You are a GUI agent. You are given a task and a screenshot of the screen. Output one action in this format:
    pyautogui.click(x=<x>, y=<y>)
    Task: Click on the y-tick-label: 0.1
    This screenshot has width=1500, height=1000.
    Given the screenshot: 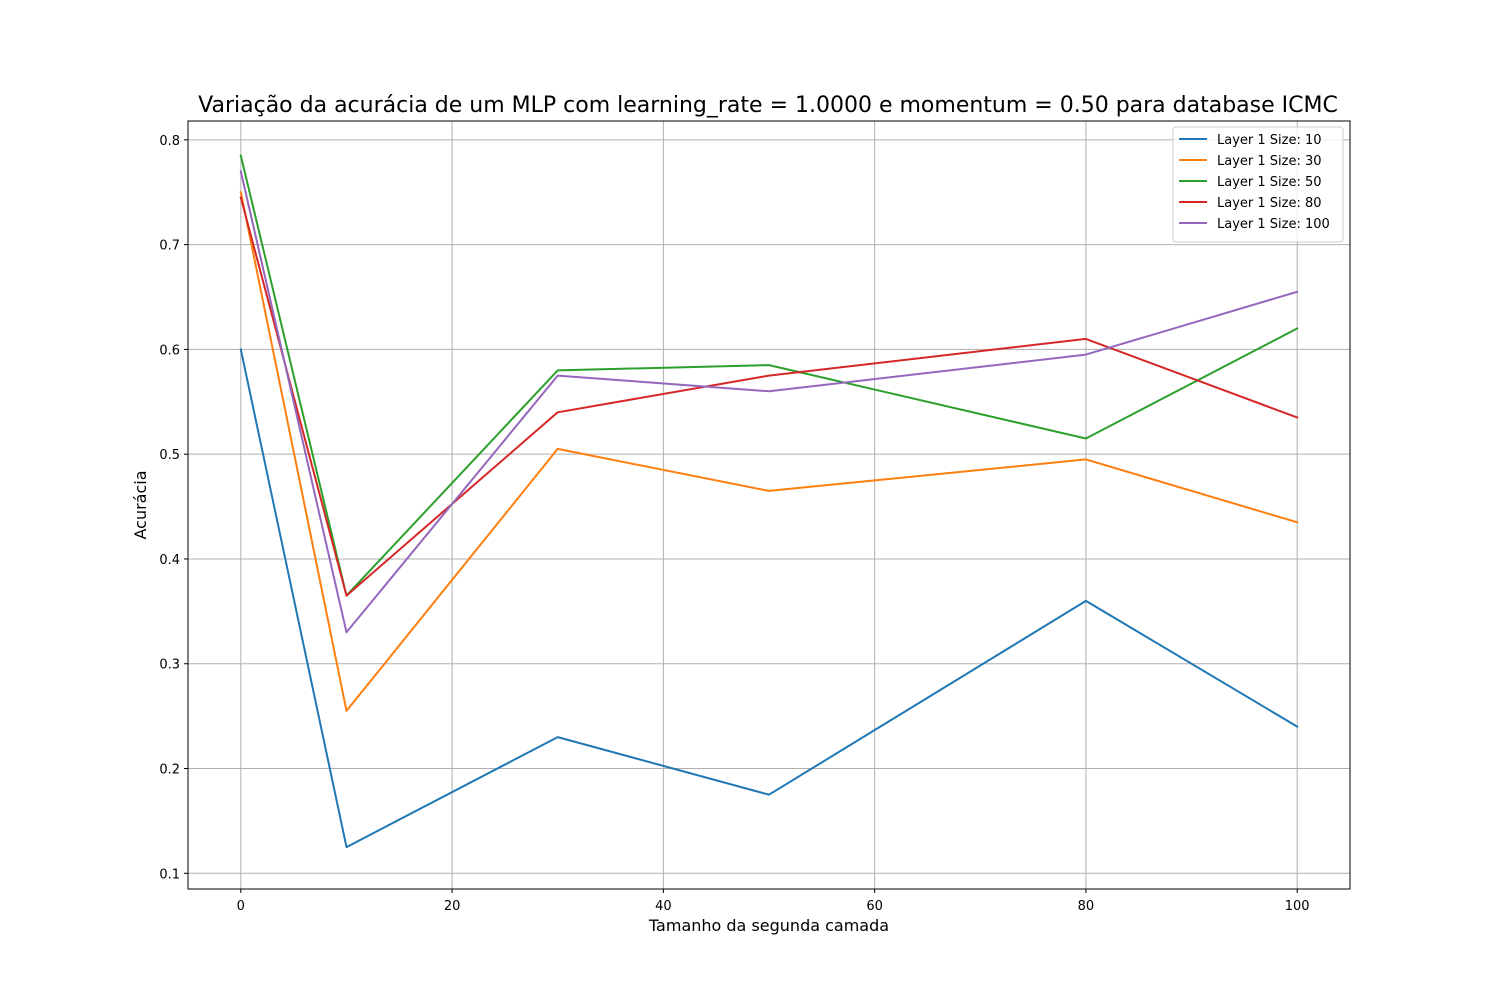 What is the action you would take?
    pyautogui.click(x=169, y=874)
    